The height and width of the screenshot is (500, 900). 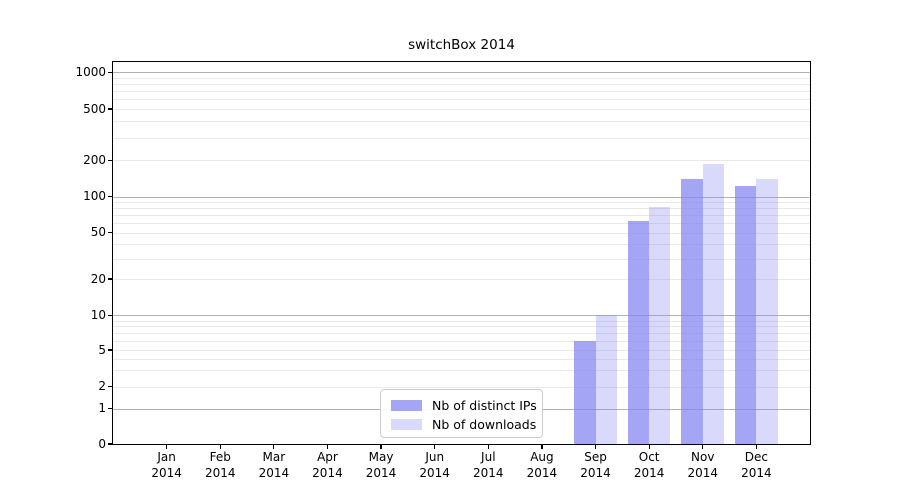 What do you see at coordinates (767, 311) in the screenshot?
I see `bar-downloads-dec` at bounding box center [767, 311].